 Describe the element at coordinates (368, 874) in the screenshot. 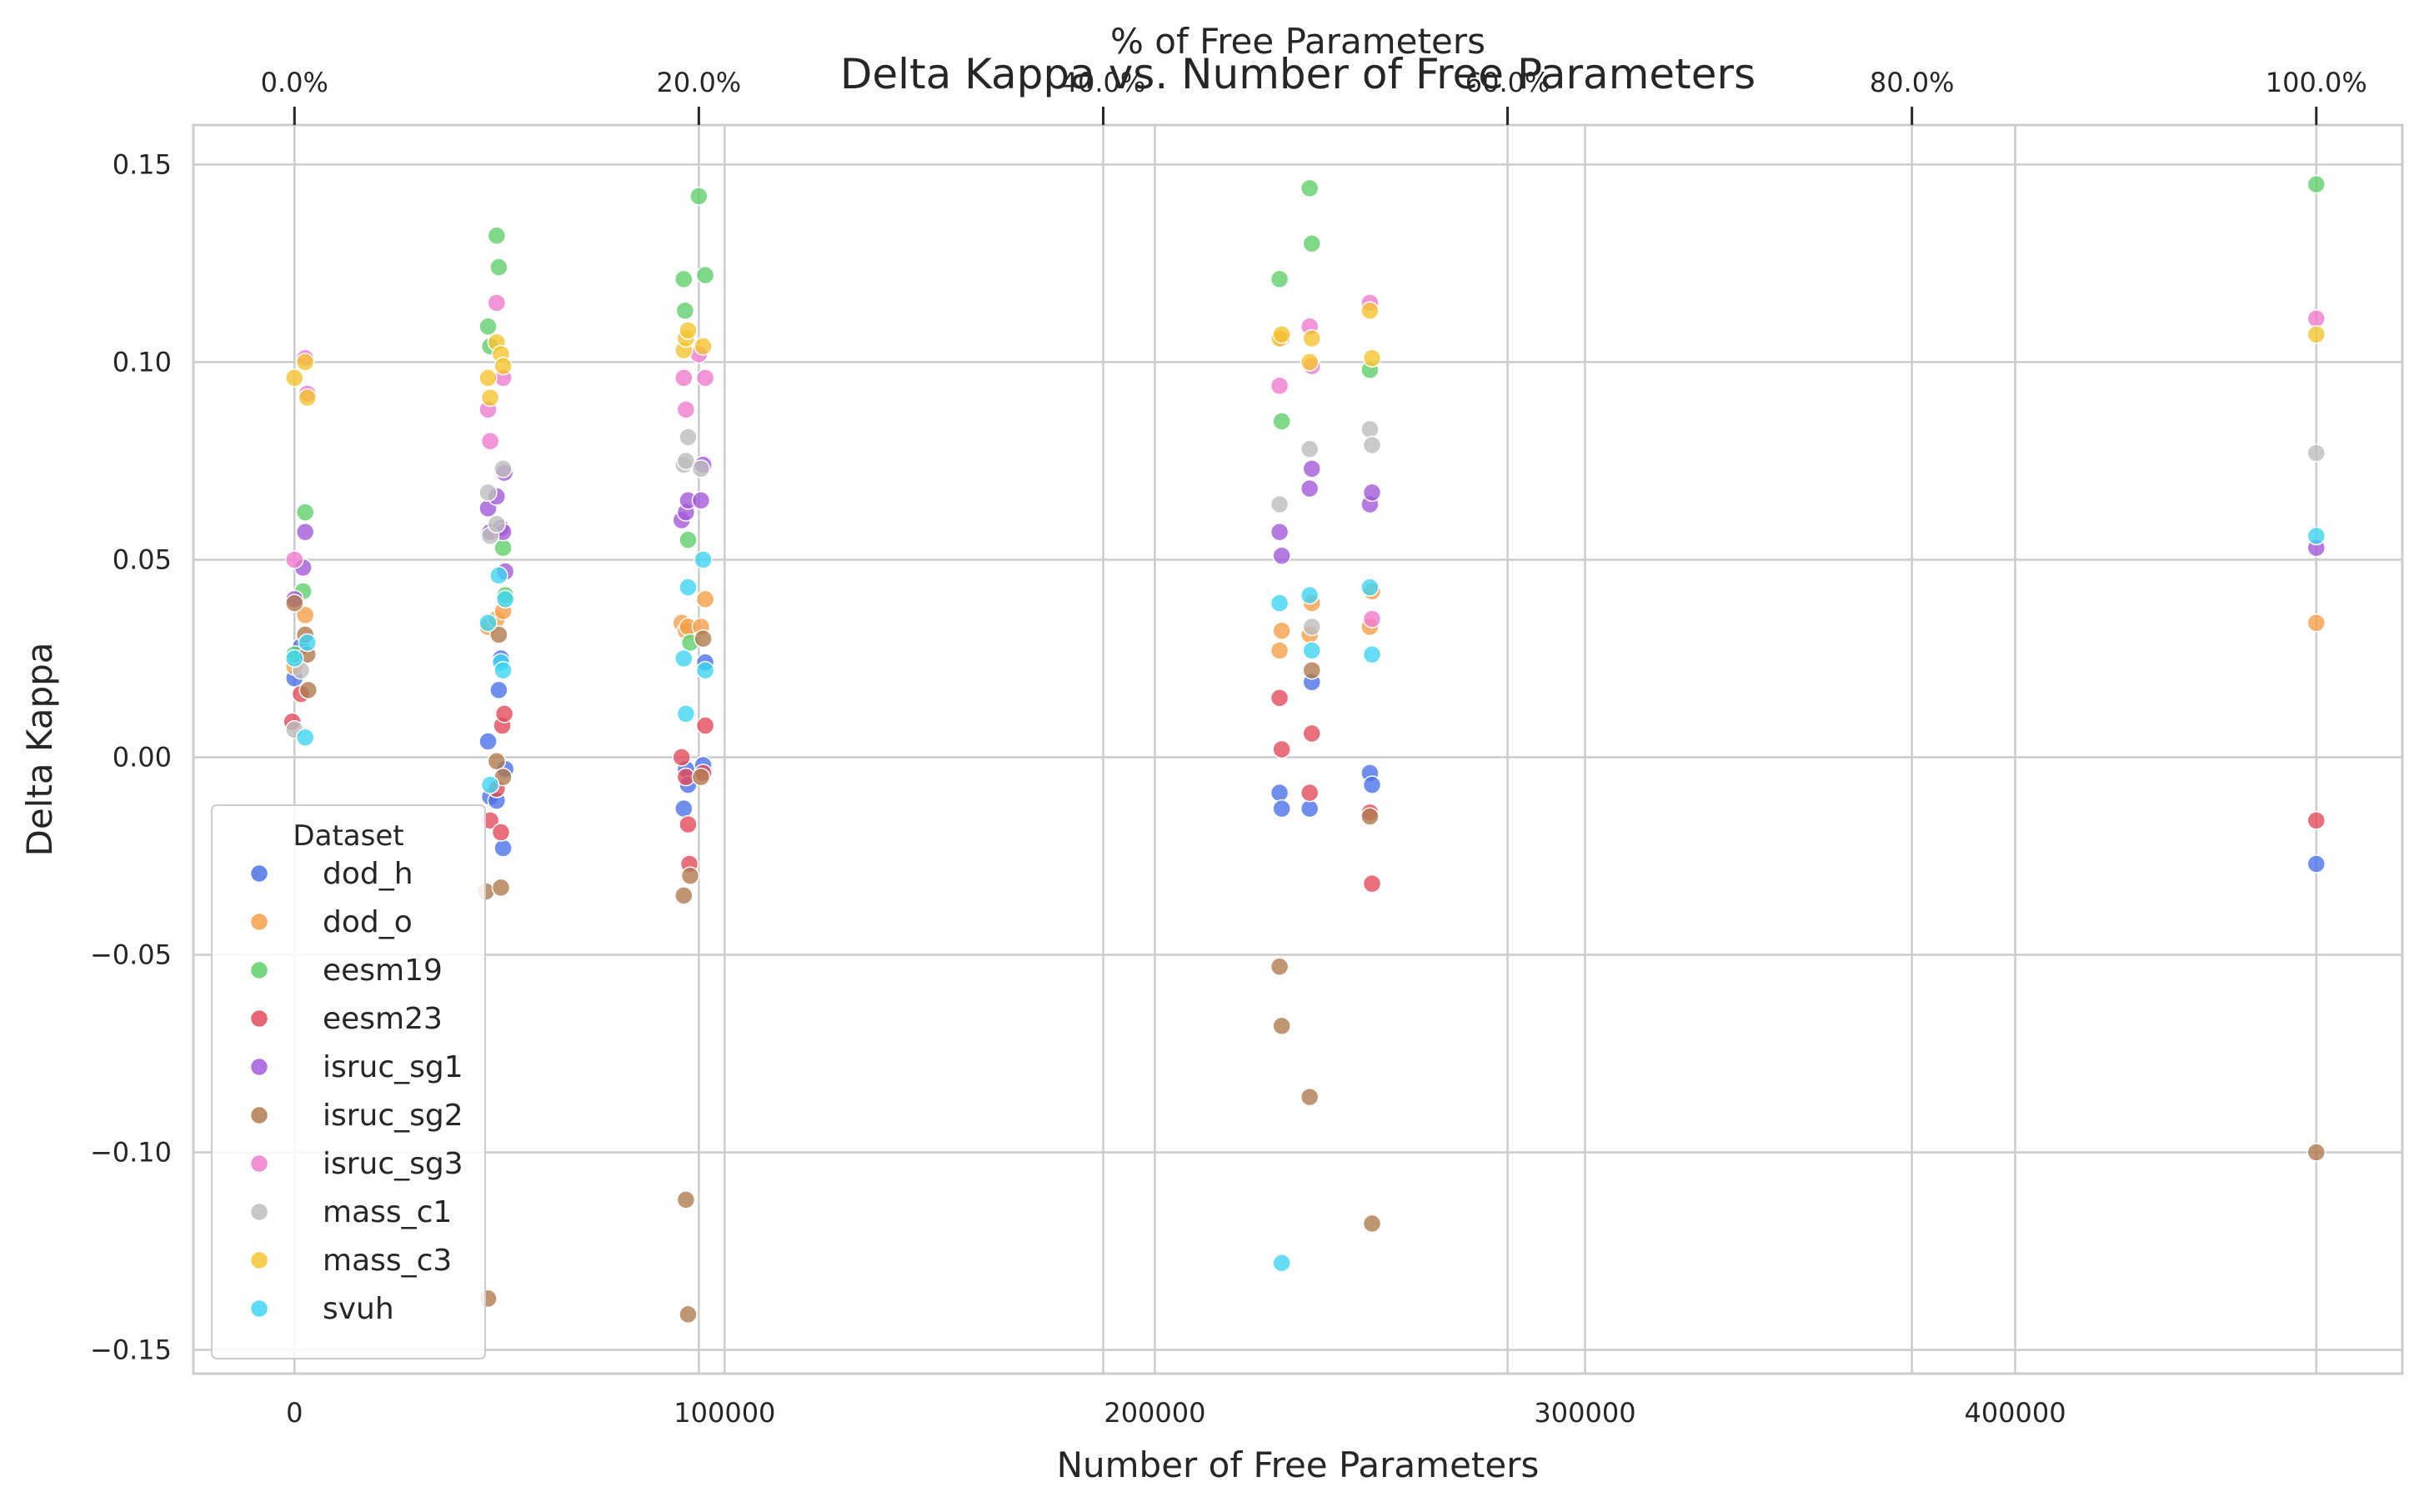

I see `legend-label-dod_h: dod_h` at that location.